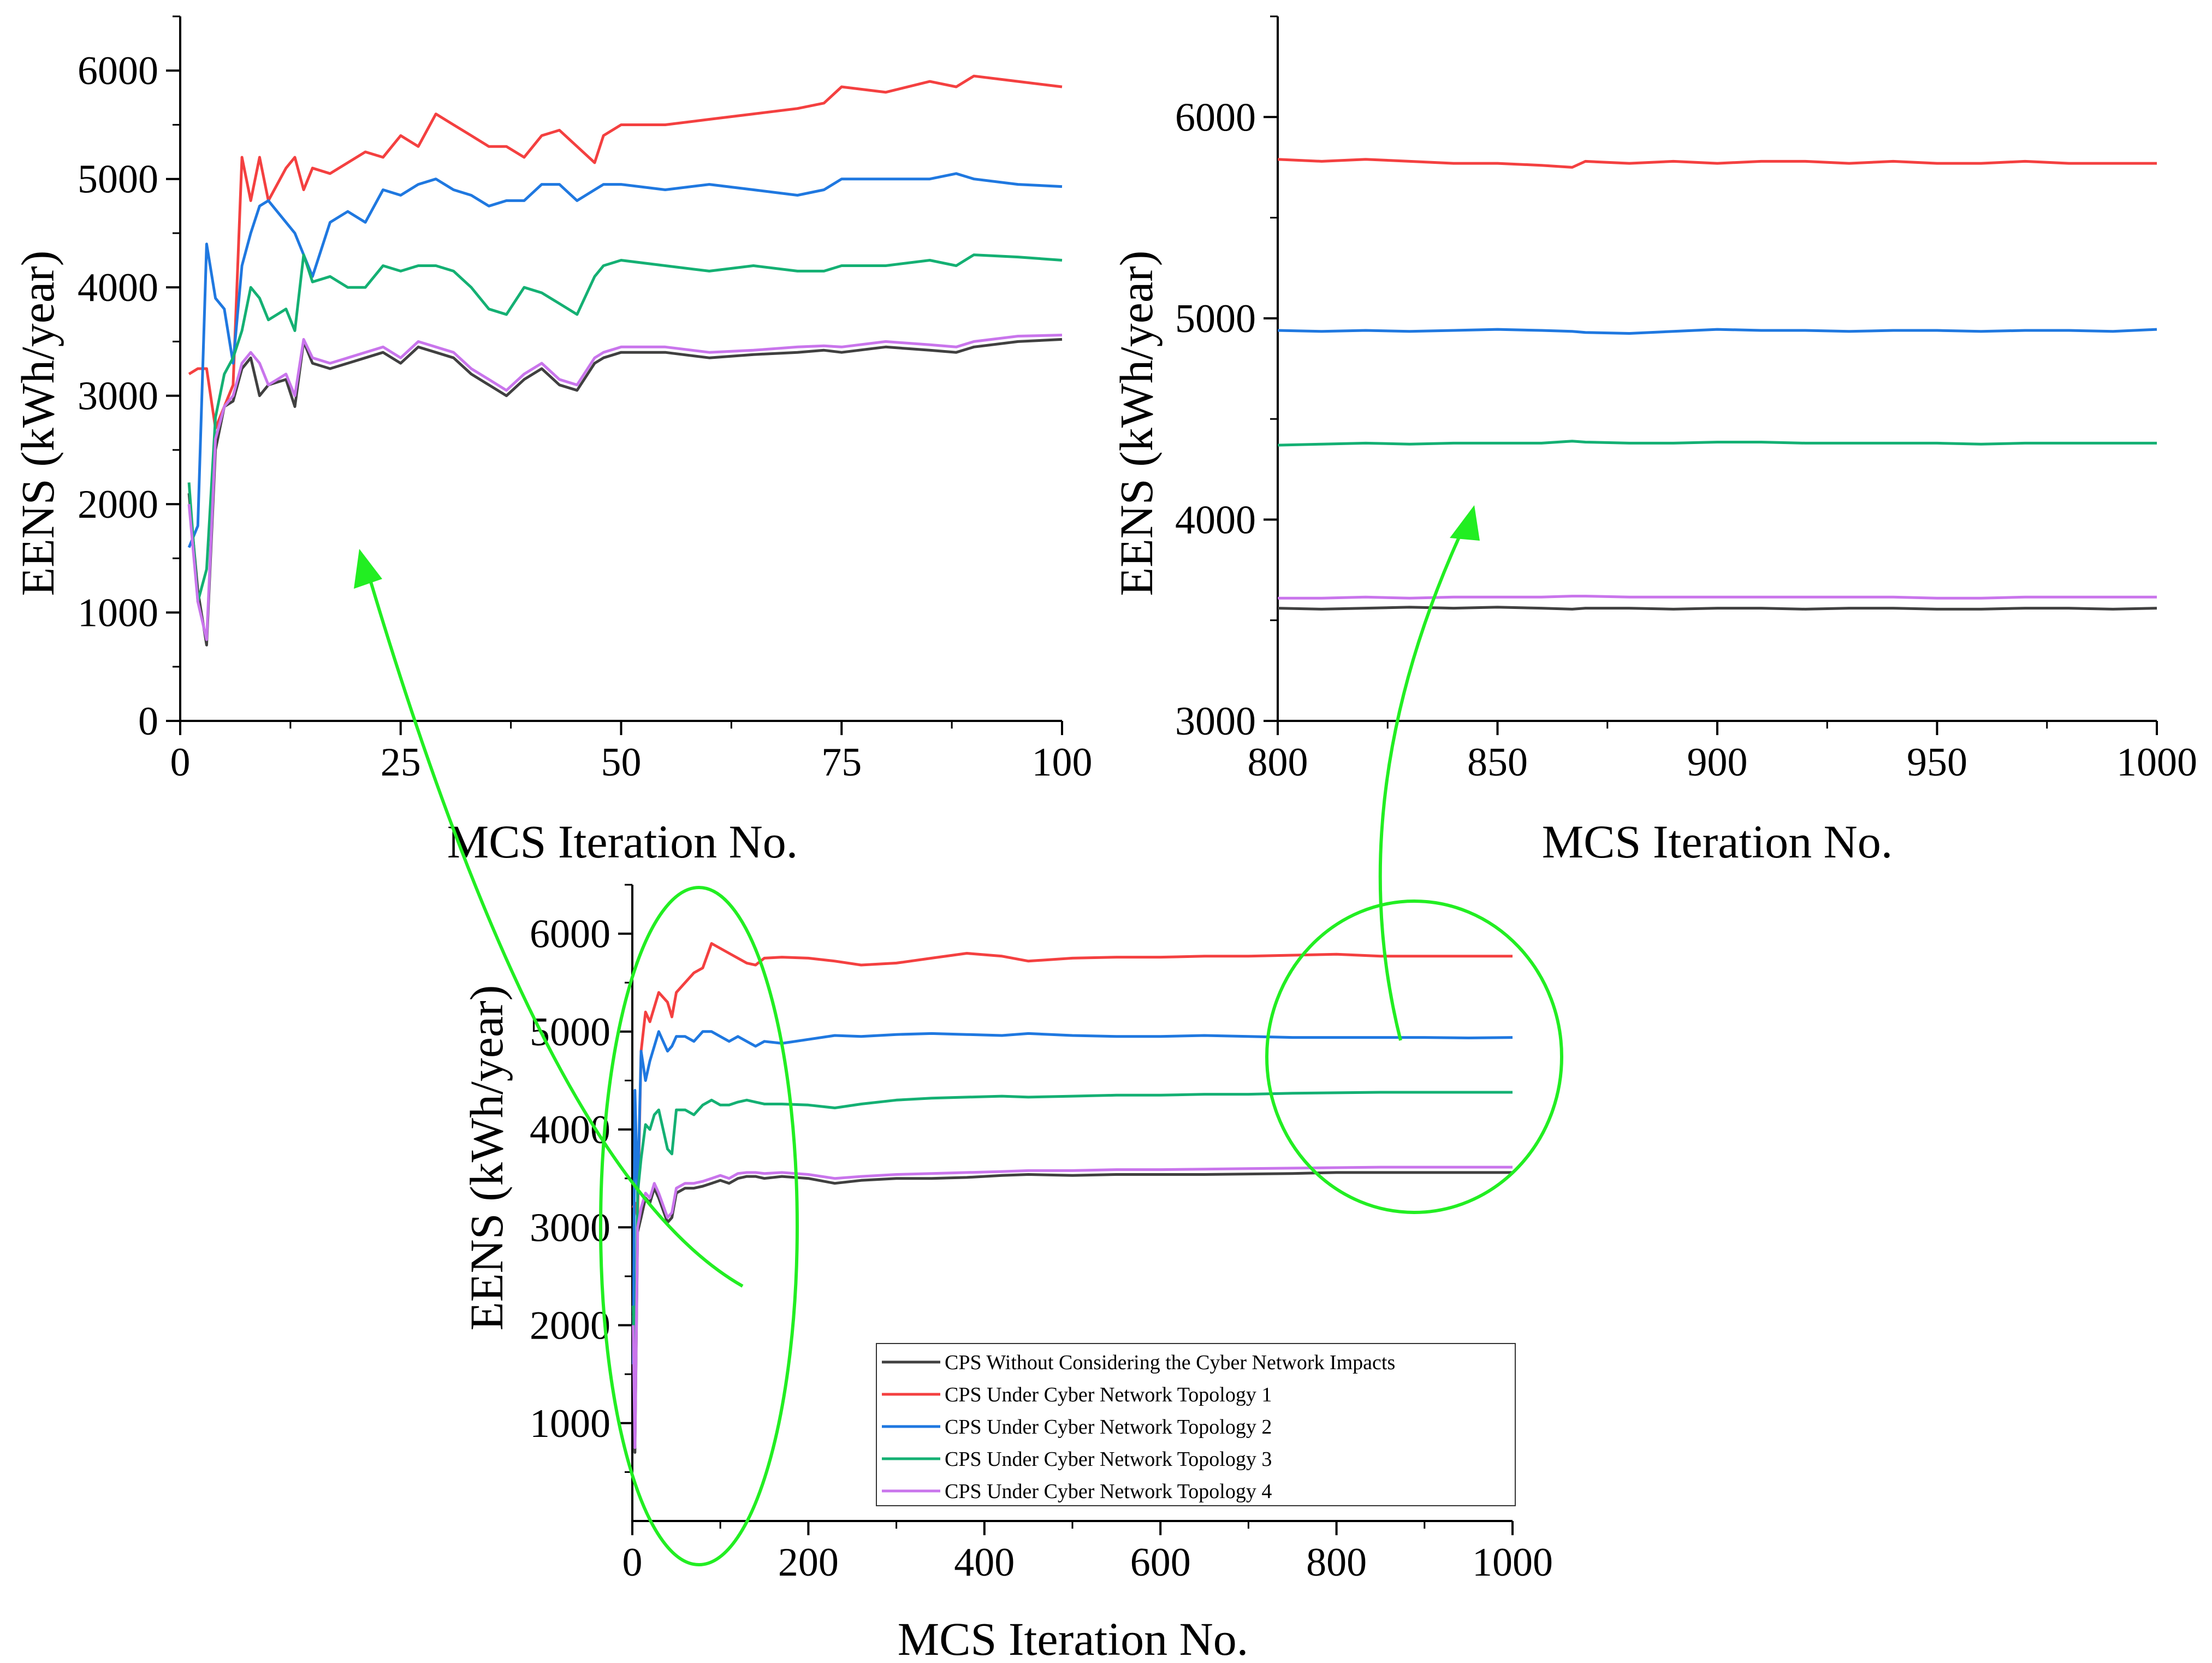 This screenshot has height=1663, width=2212. What do you see at coordinates (1108, 1394) in the screenshot?
I see `legend-label-s1: CPS Under Cyber Network Topology 1` at bounding box center [1108, 1394].